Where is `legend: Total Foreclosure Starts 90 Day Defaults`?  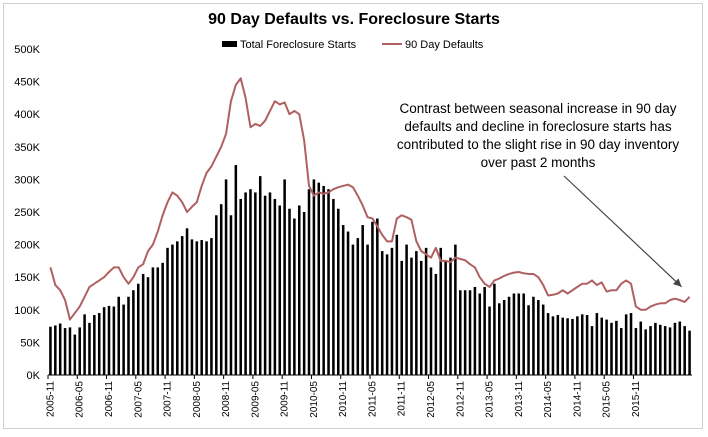
legend: Total Foreclosure Starts 90 Day Defaults is located at coordinates (353, 45).